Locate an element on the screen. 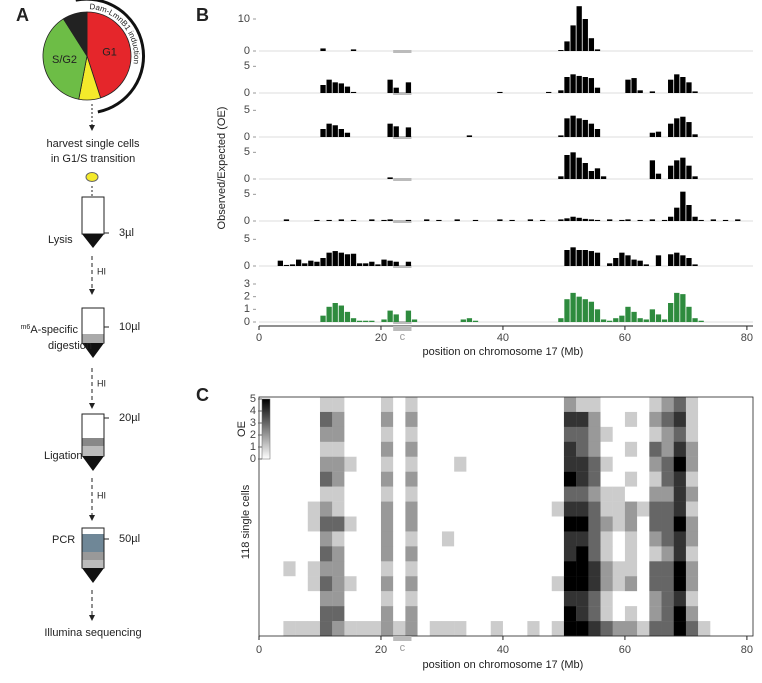 This screenshot has height=683, width=762. step-text: PCR is located at coordinates (63, 540).